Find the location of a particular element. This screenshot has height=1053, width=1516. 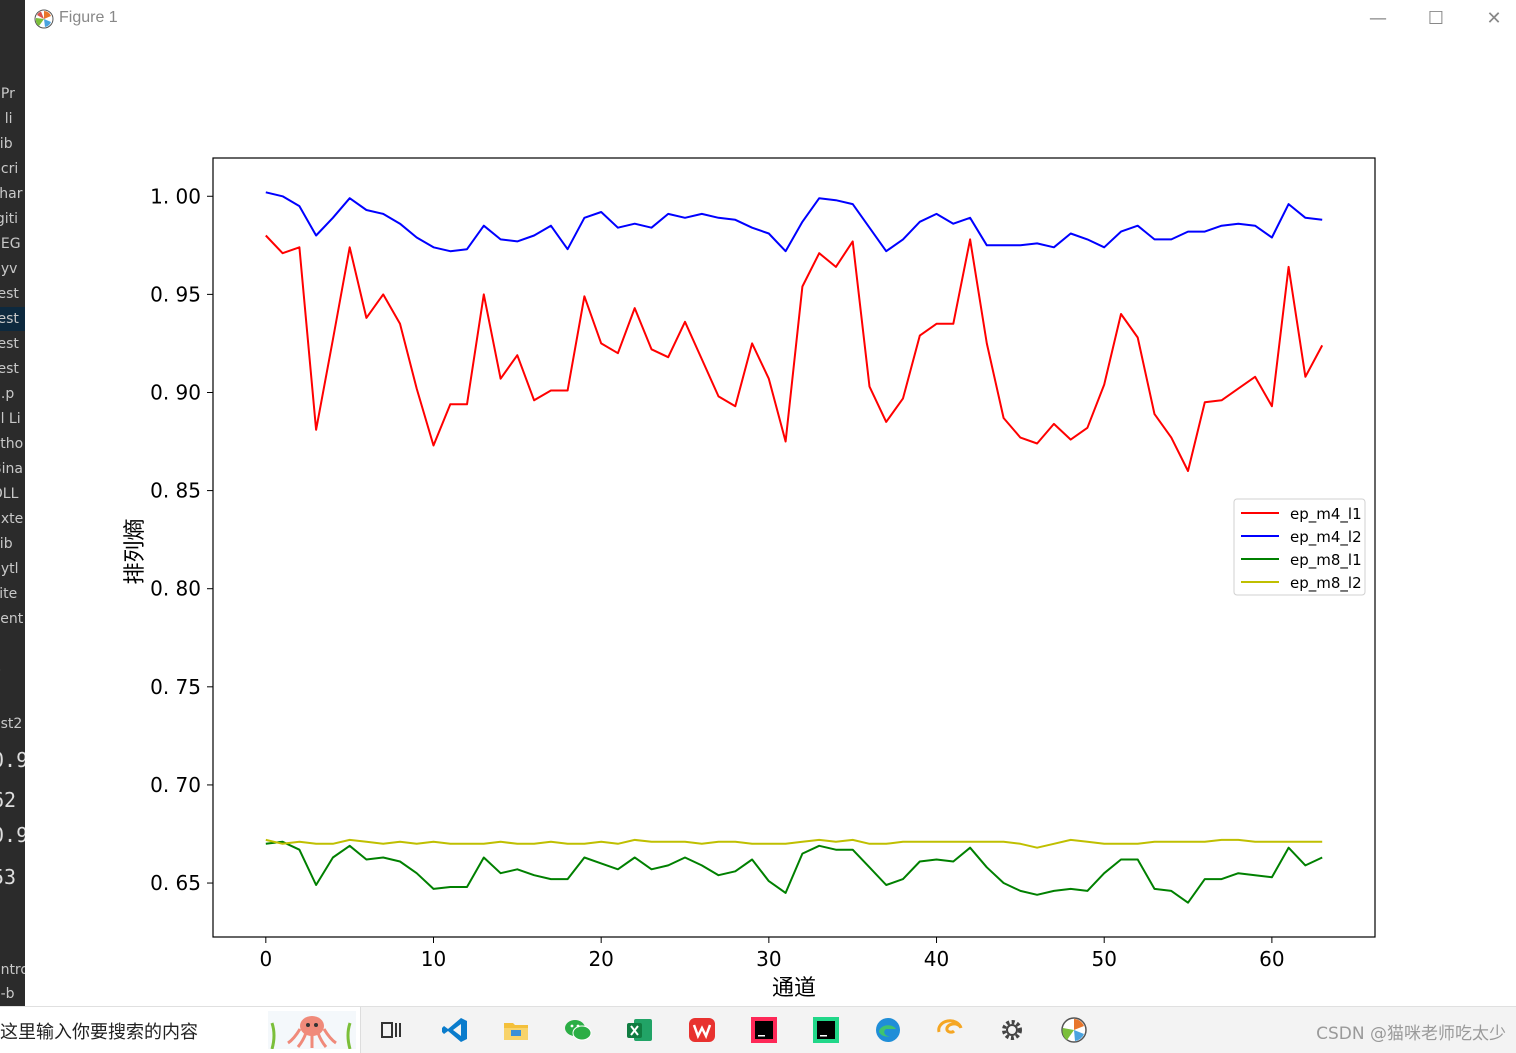

ide-project-tree-item: e-b is located at coordinates (12, 994).